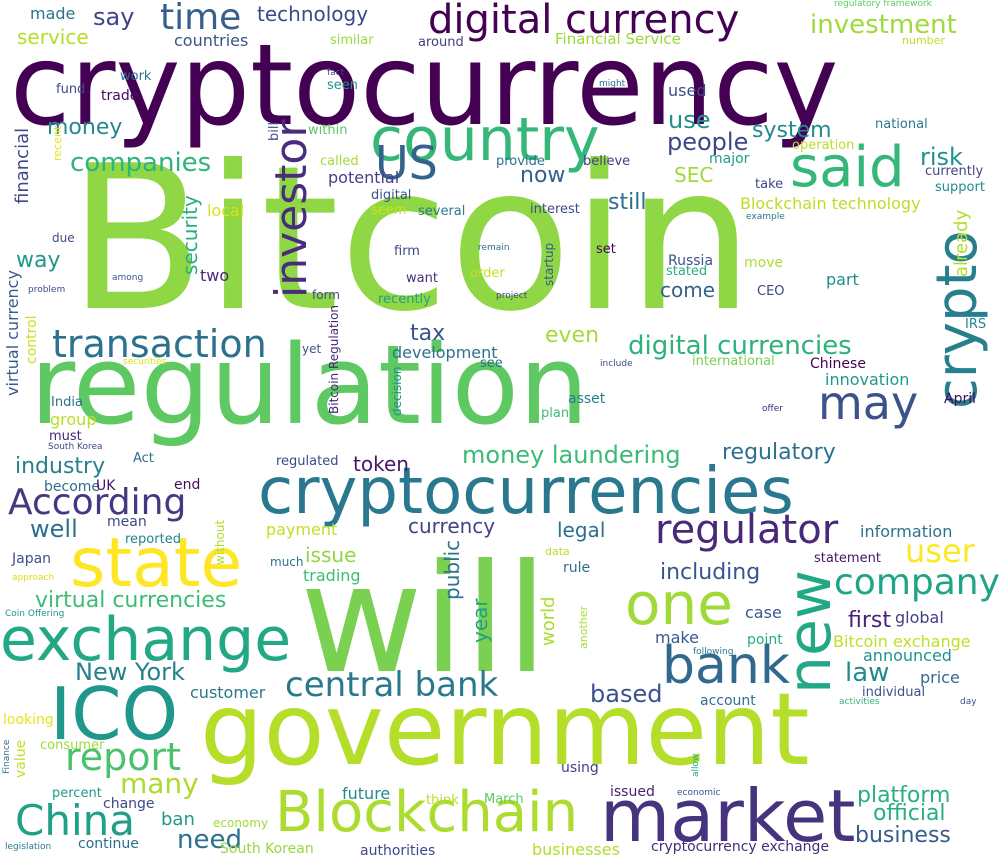  Describe the element at coordinates (131, 600) in the screenshot. I see `word-virtual-currencies: virtual currencies` at that location.